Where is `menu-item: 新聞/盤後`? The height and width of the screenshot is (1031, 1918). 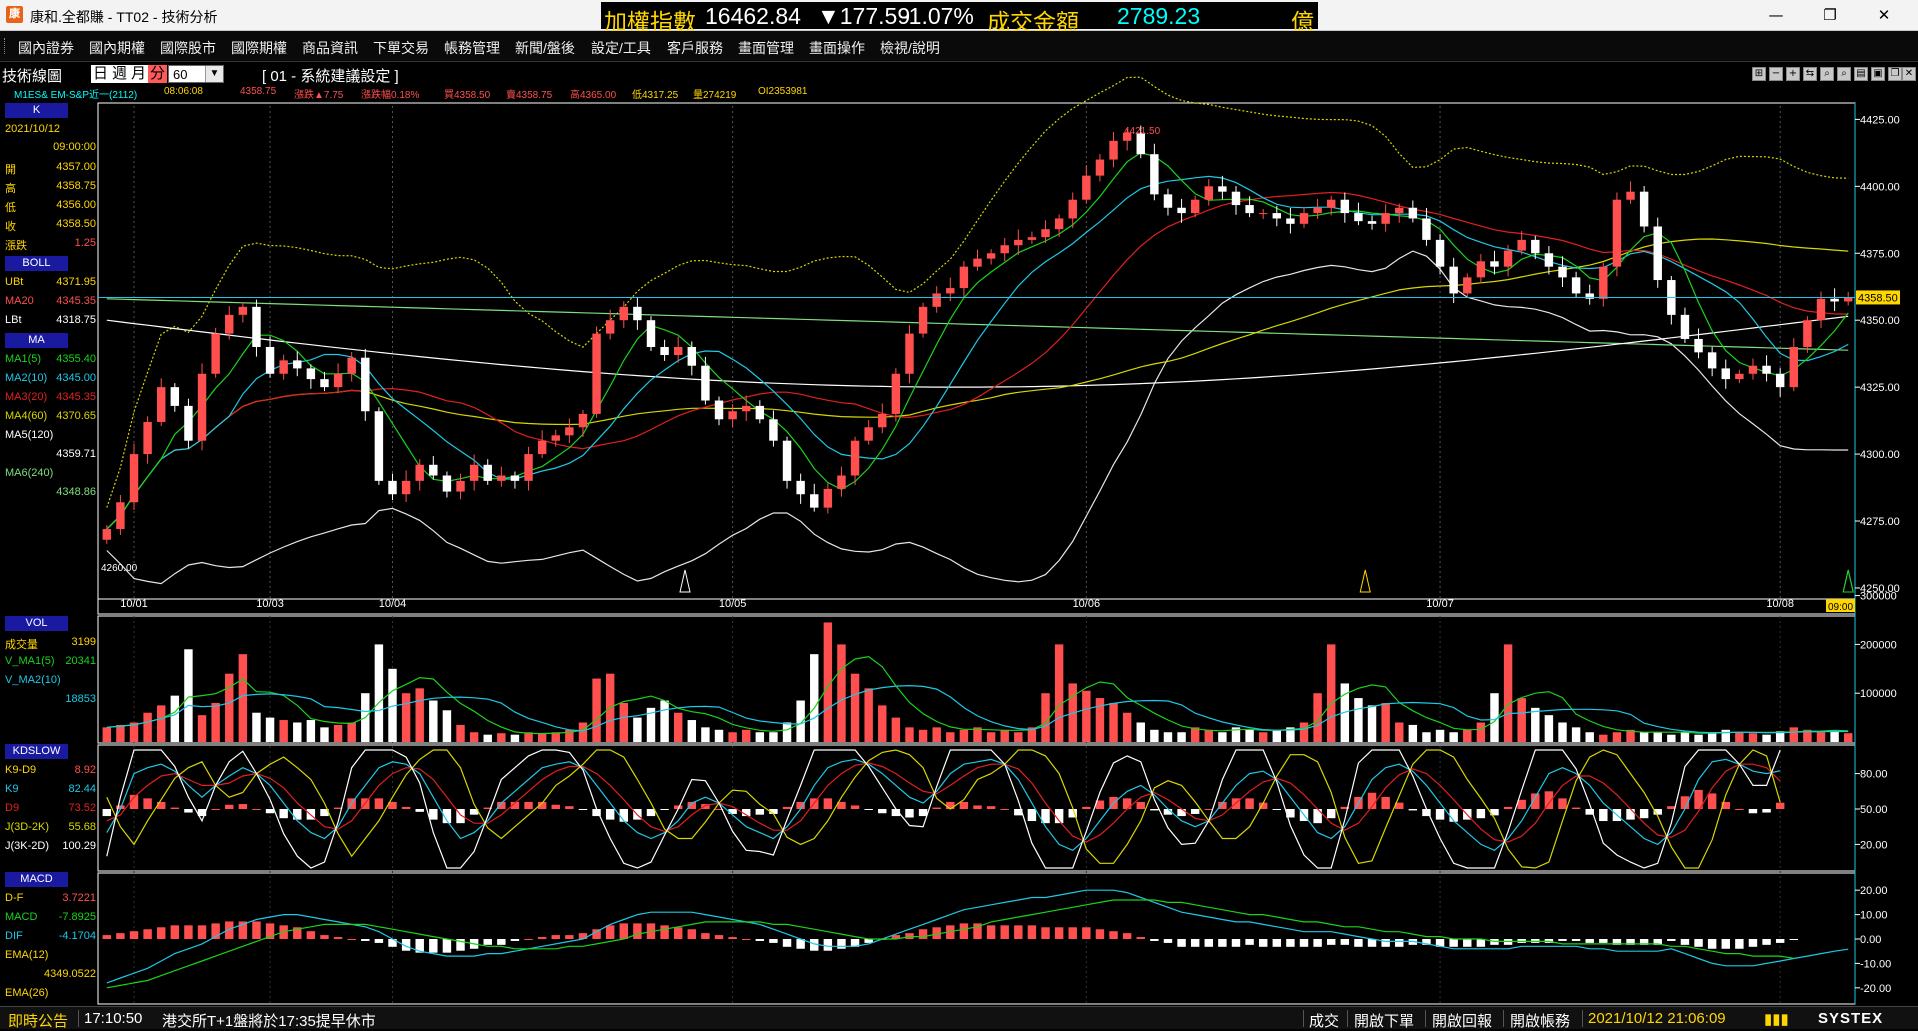
menu-item: 新聞/盤後 is located at coordinates (545, 48).